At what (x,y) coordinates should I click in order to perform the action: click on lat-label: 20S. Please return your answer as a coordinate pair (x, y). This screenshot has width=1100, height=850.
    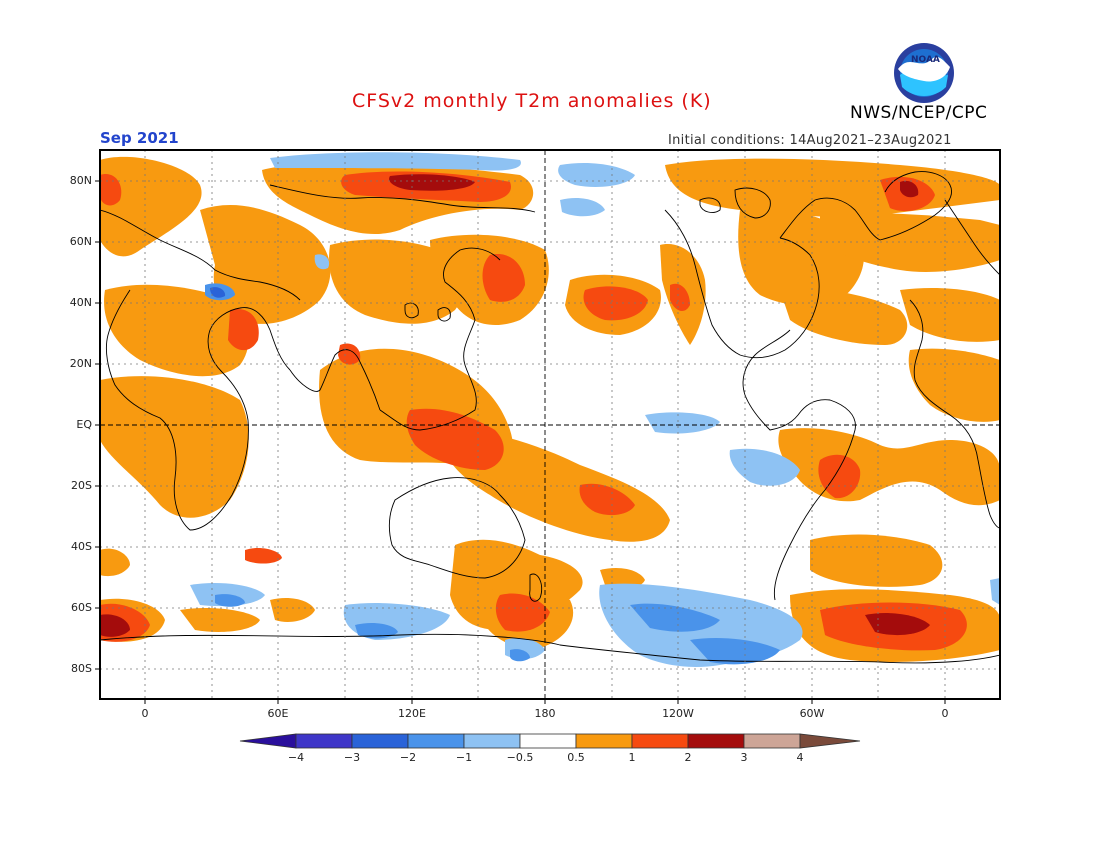
    Looking at the image, I should click on (81, 485).